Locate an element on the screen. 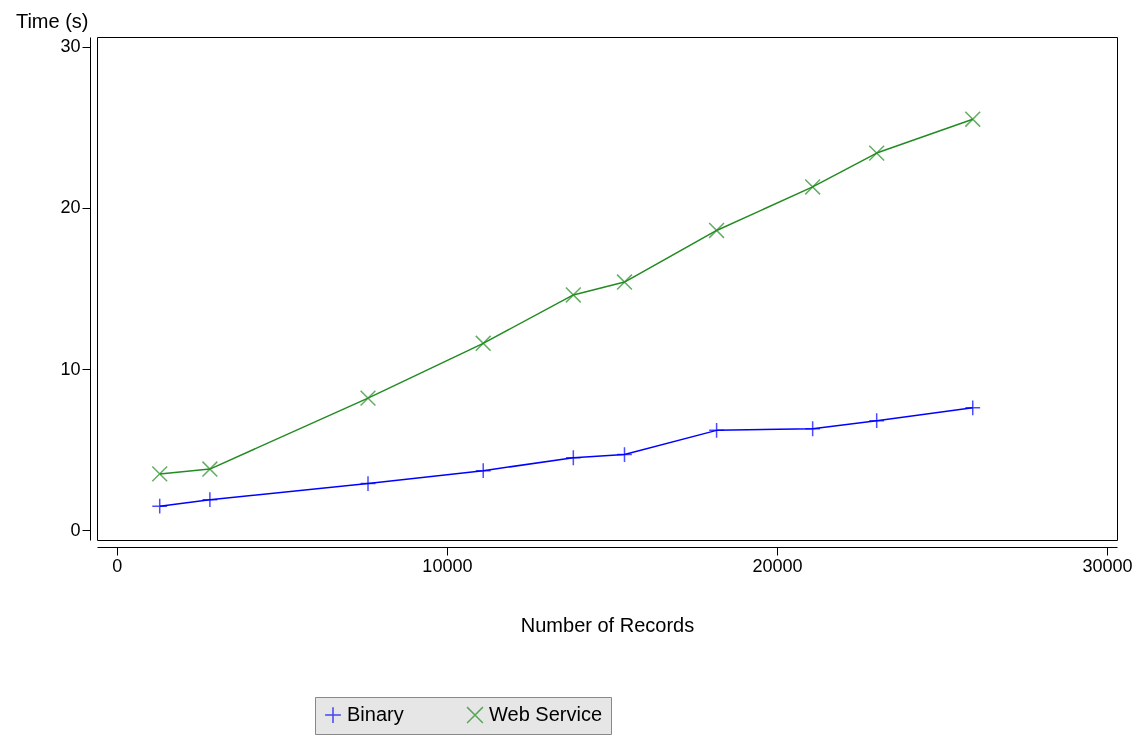 The image size is (1146, 754). x-axis-title: Number of Records is located at coordinates (607, 624).